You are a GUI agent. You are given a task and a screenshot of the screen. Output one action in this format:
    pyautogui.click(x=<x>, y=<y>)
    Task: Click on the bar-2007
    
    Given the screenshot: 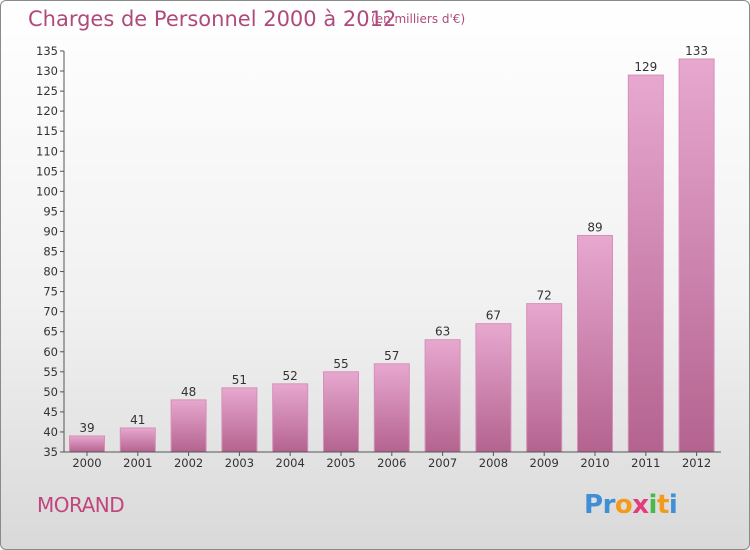 What is the action you would take?
    pyautogui.click(x=442, y=396)
    